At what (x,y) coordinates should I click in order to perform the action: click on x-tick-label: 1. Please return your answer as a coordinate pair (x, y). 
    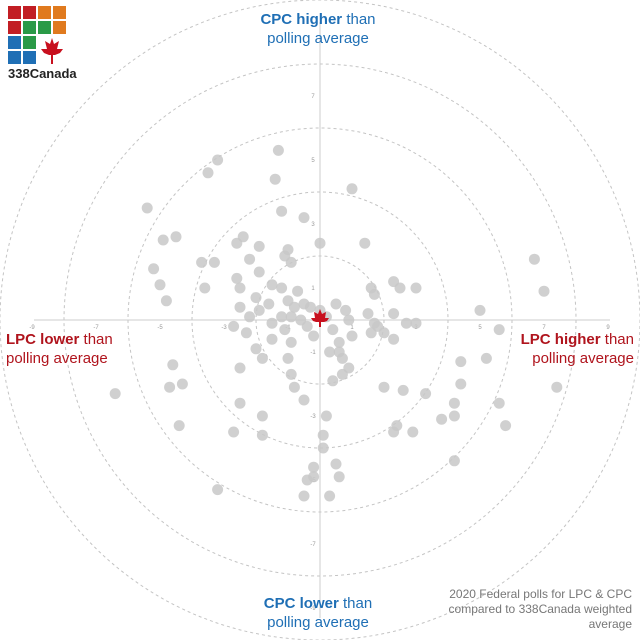
    Looking at the image, I should click on (352, 328).